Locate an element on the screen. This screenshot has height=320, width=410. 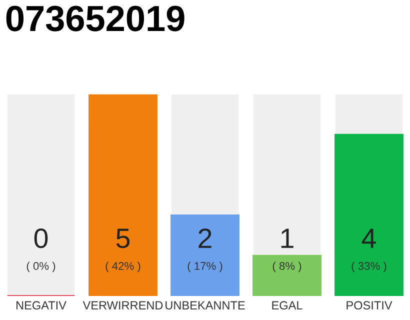
data-label: 1 ( 8% ) is located at coordinates (287, 250).